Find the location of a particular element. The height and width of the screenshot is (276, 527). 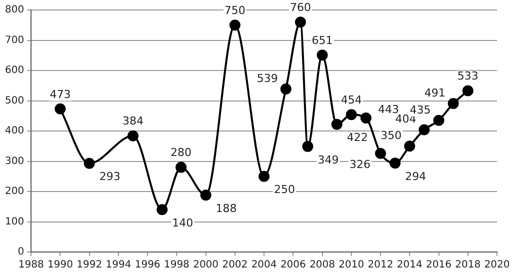

y-tick-label: 500 is located at coordinates (14, 100).